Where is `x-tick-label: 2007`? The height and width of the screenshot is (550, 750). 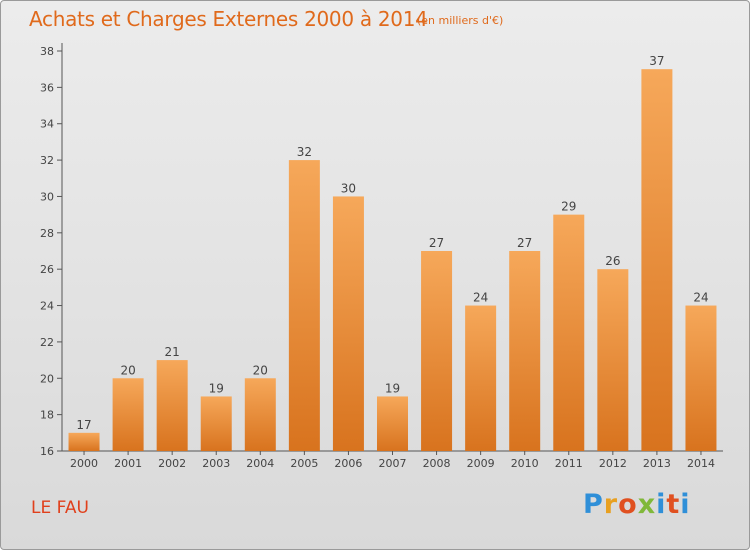 x-tick-label: 2007 is located at coordinates (393, 463).